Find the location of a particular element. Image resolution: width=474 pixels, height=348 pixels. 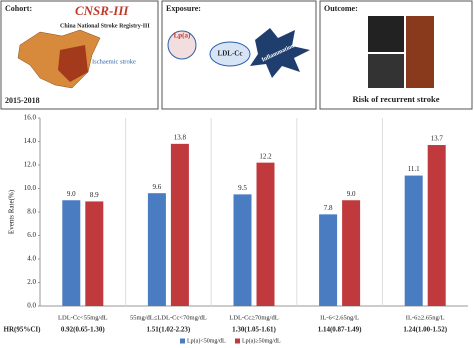

lpa-icon is located at coordinates (182, 45).